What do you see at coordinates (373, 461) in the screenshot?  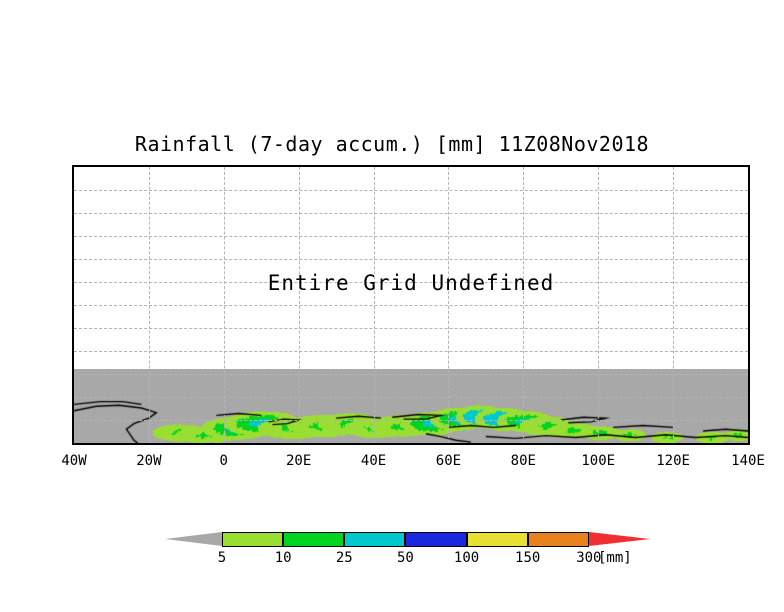 I see `x-axis-tick-label: 40E` at bounding box center [373, 461].